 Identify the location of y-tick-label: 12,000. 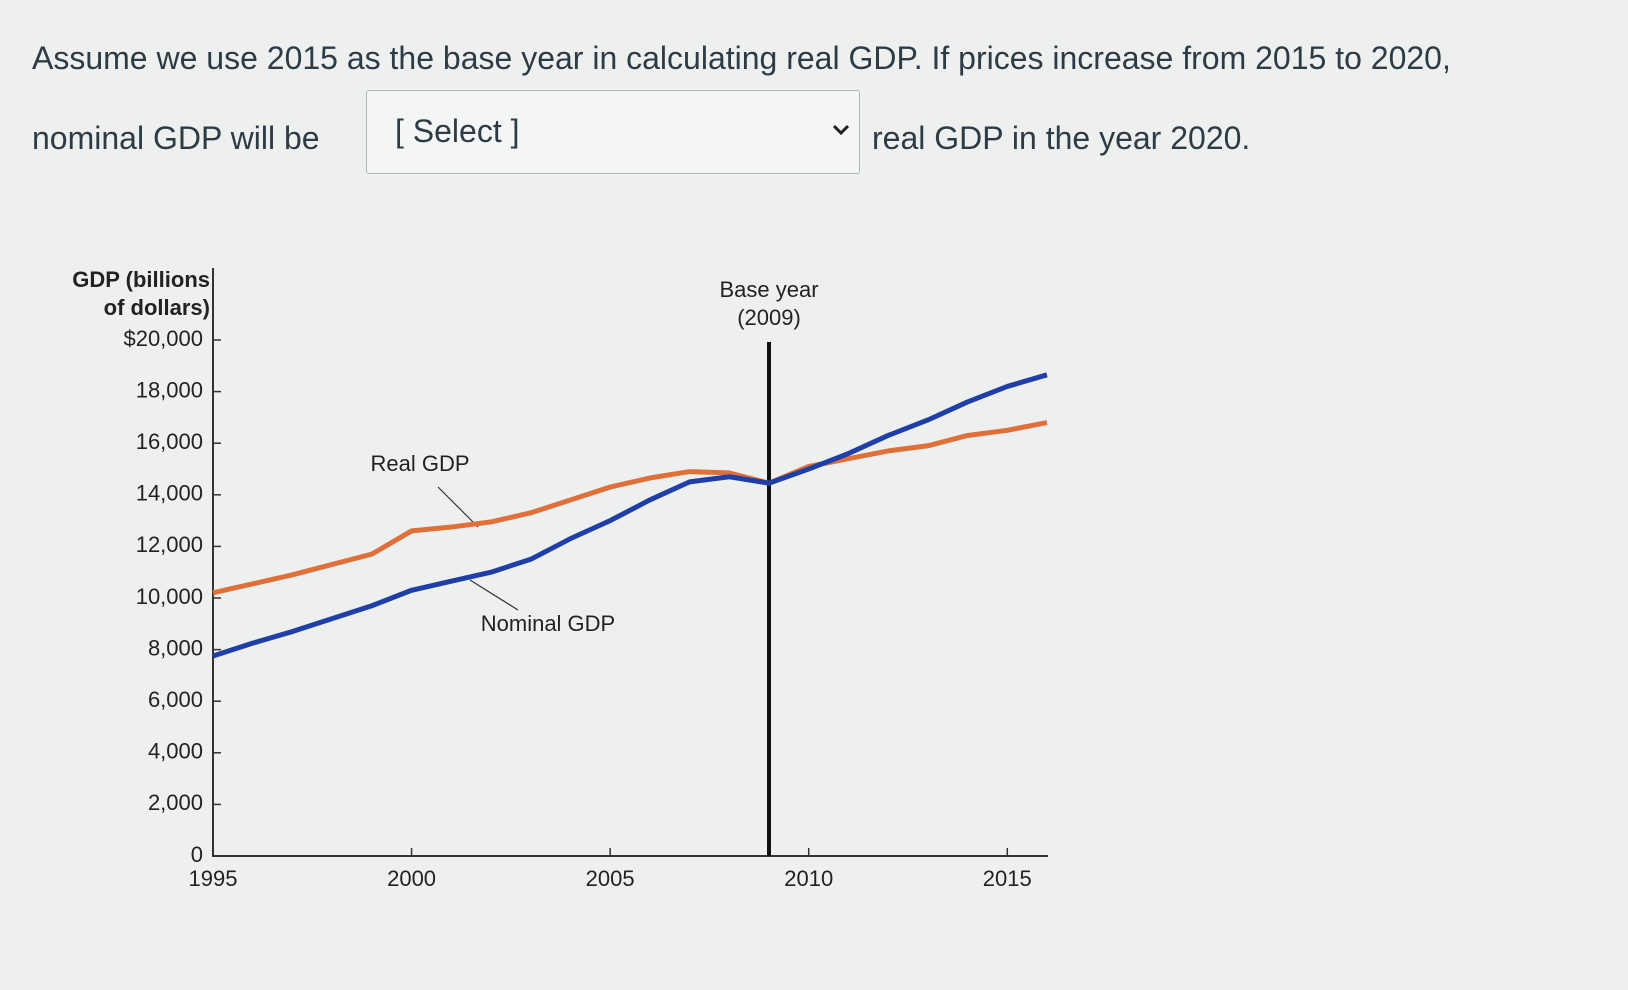
(169, 544).